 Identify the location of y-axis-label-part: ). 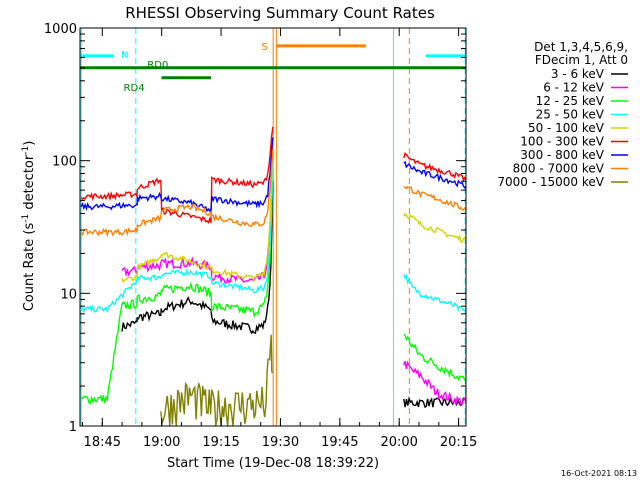
(29, 143).